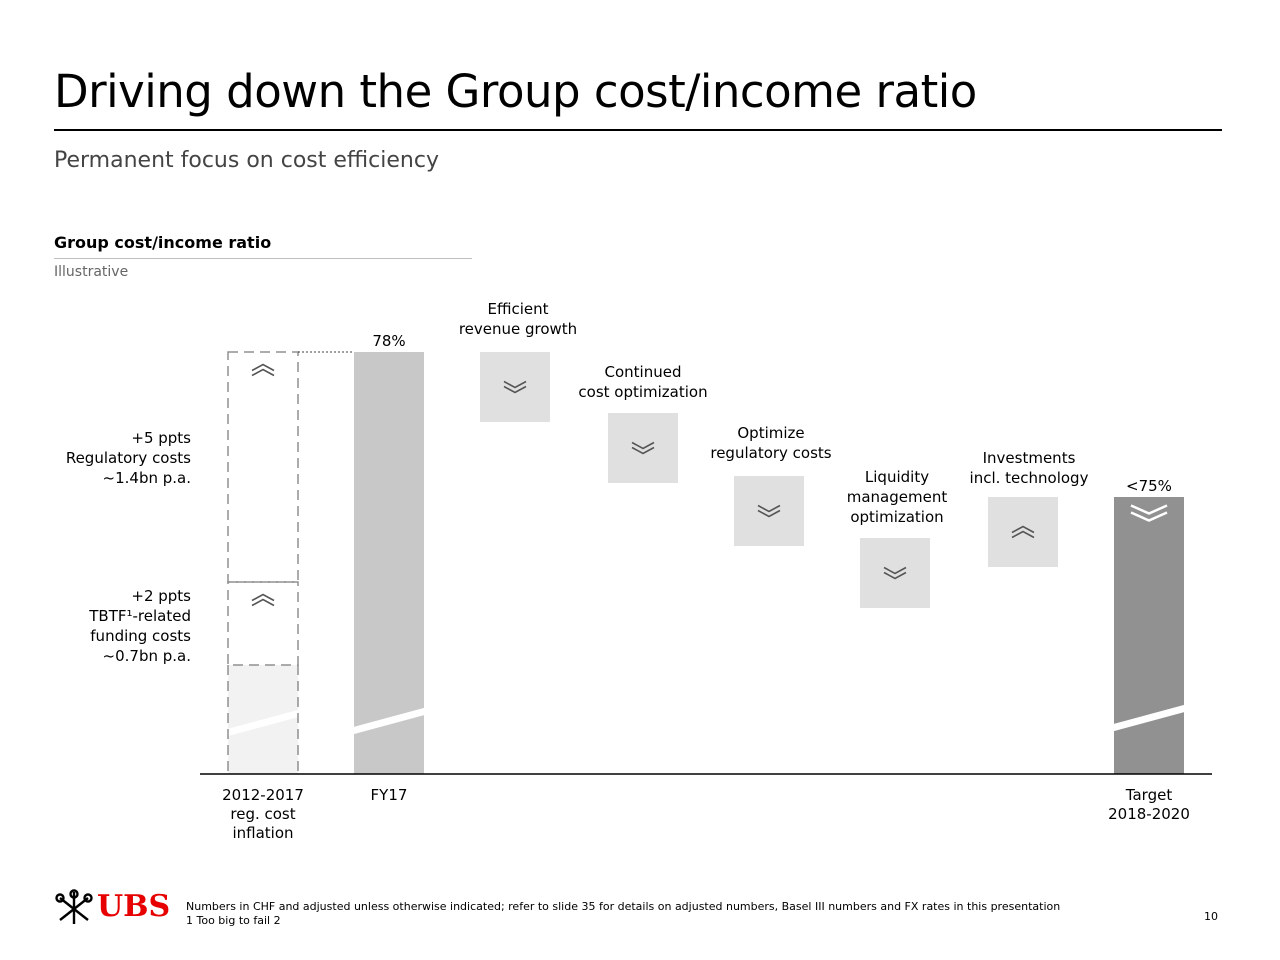 The image size is (1280, 960). Describe the element at coordinates (263, 795) in the screenshot. I see `x-tick-inflation-line-1: 2012-2017` at that location.